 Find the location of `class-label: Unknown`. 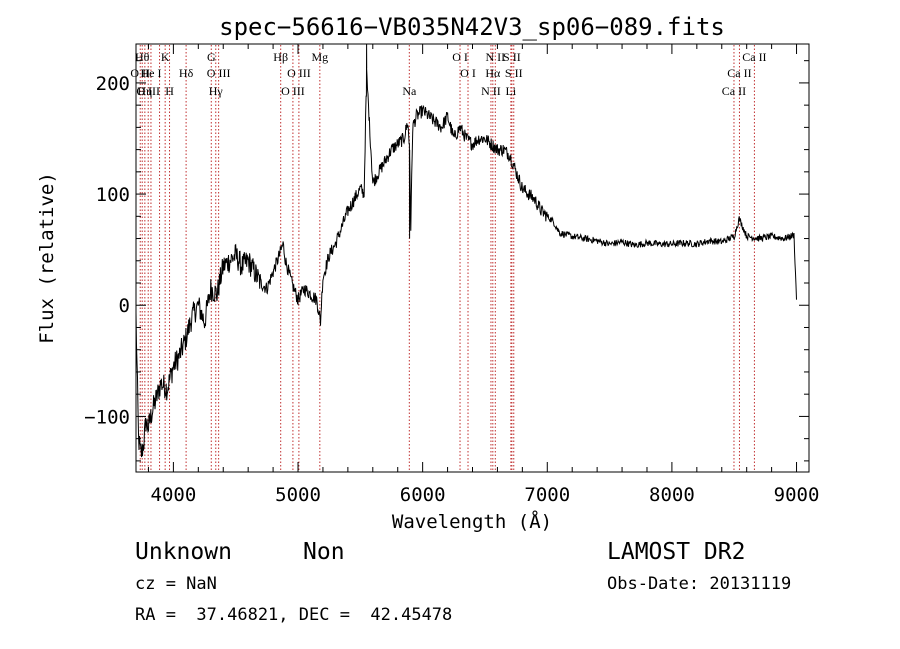

class-label: Unknown is located at coordinates (183, 552).